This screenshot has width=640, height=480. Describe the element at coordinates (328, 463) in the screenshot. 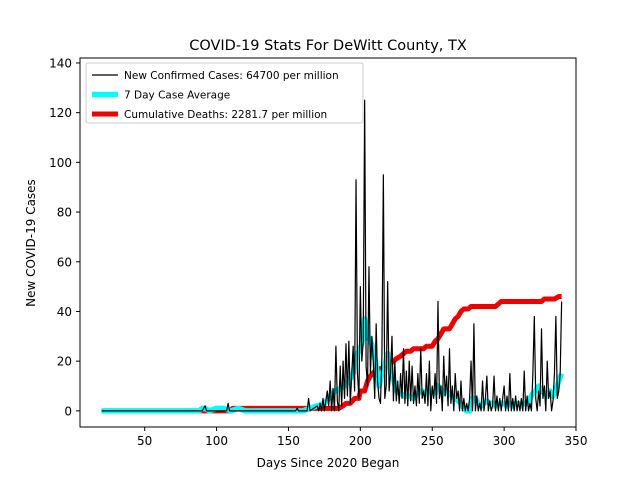

I see `x-axis-label: Days Since 2020 Began` at that location.